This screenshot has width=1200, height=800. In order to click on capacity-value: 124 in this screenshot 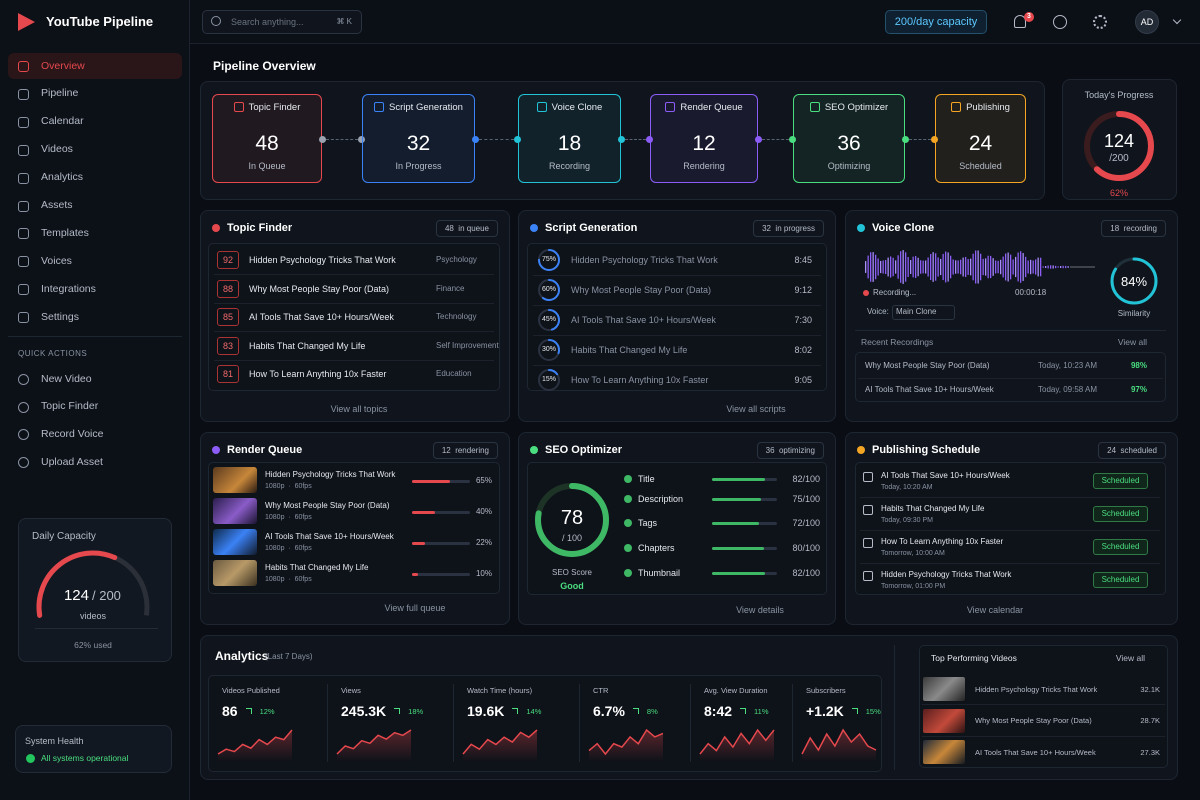, I will do `click(76, 595)`.